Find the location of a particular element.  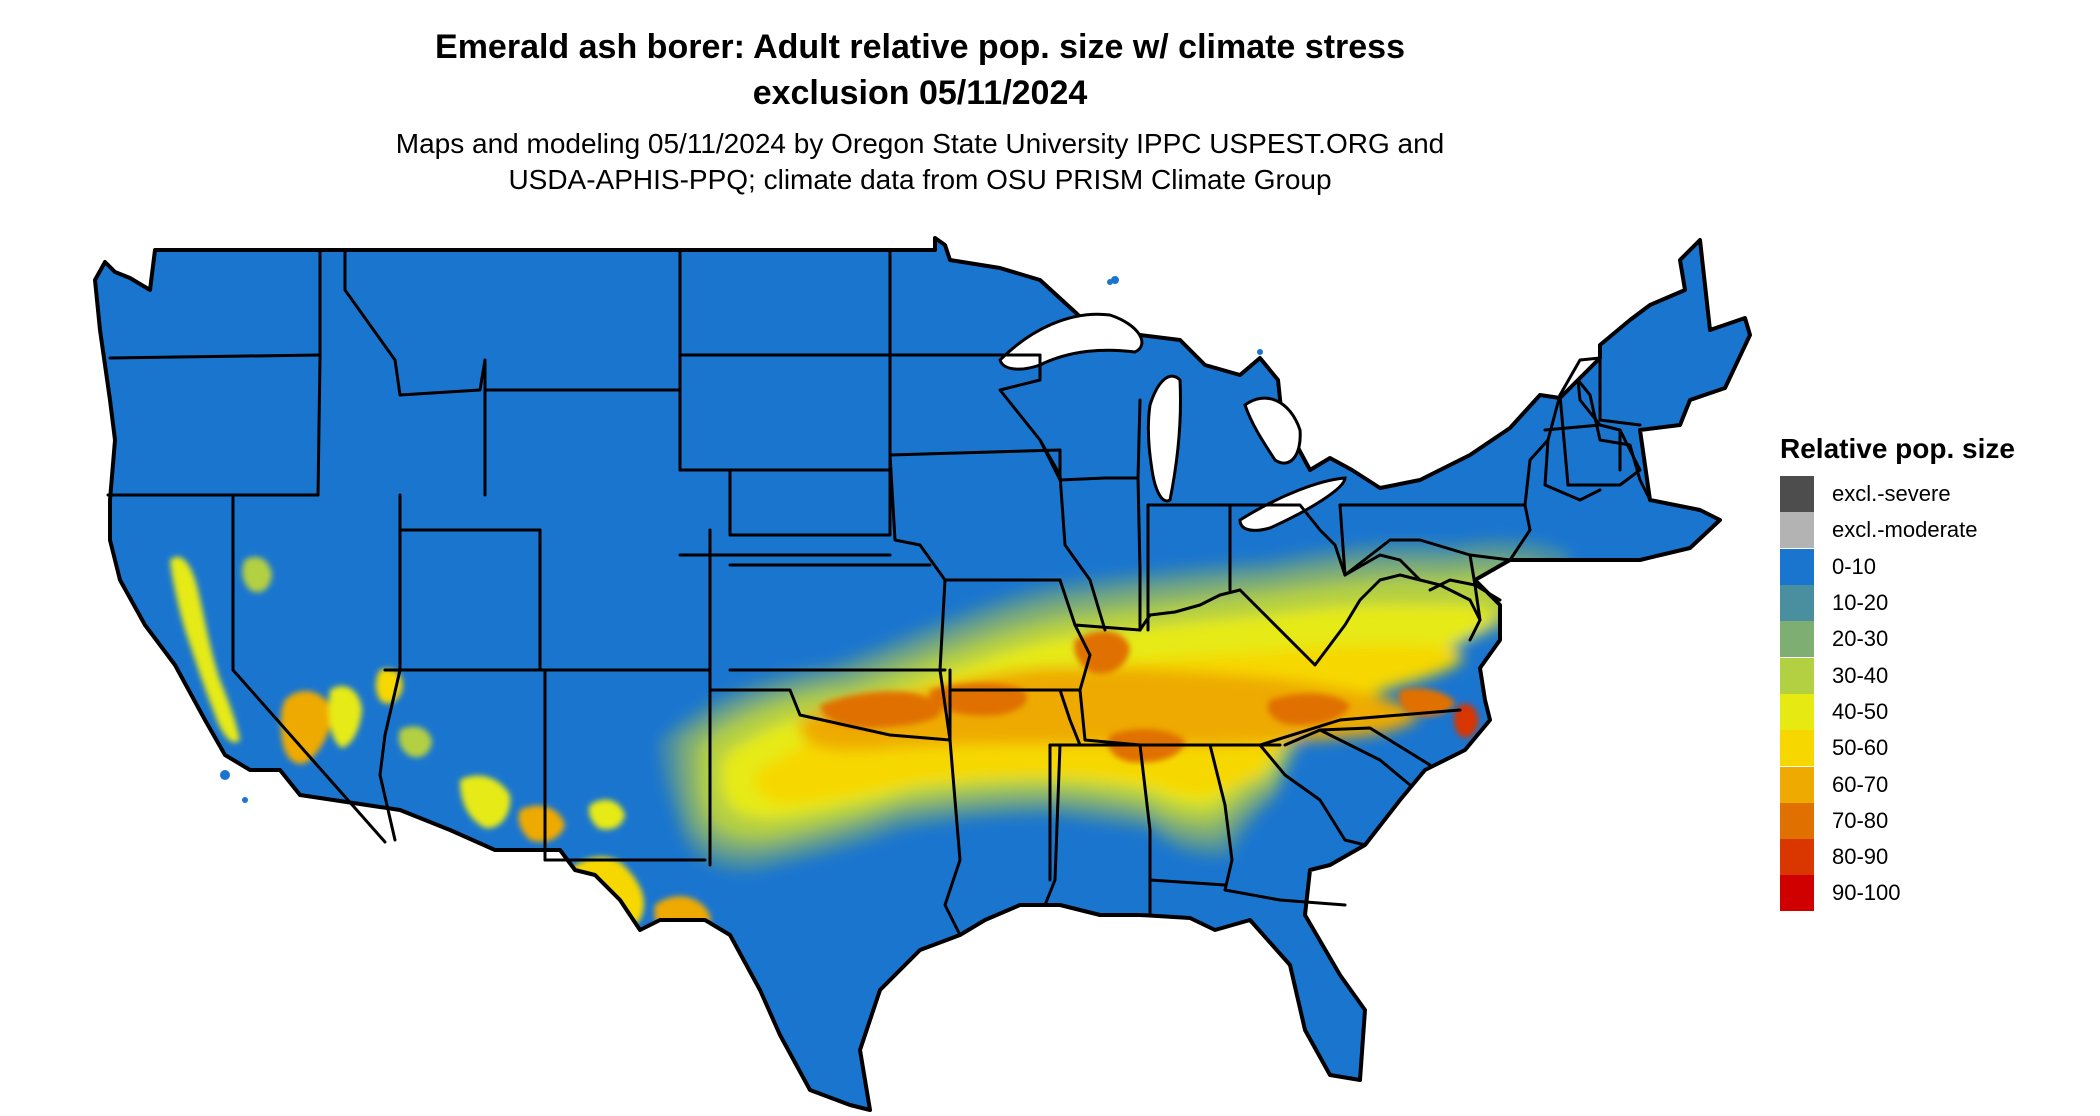

legend-item: 10-20 is located at coordinates (1930, 603).